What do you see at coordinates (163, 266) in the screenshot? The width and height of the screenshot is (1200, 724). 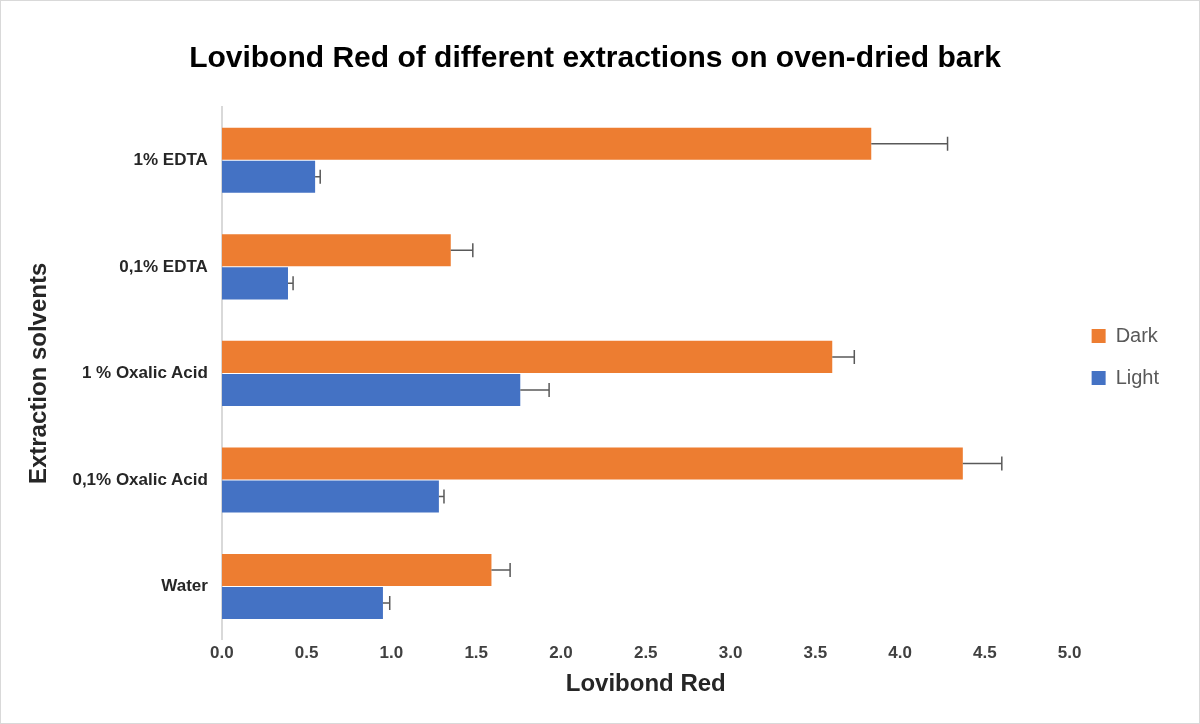 I see `y-tick-label: 0,1% EDTA` at bounding box center [163, 266].